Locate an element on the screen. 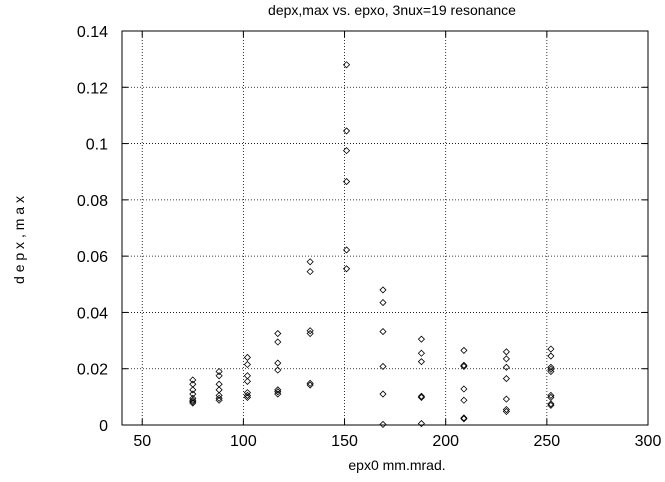 This screenshot has width=665, height=482. y-tick-label: 0.14 is located at coordinates (92, 32).